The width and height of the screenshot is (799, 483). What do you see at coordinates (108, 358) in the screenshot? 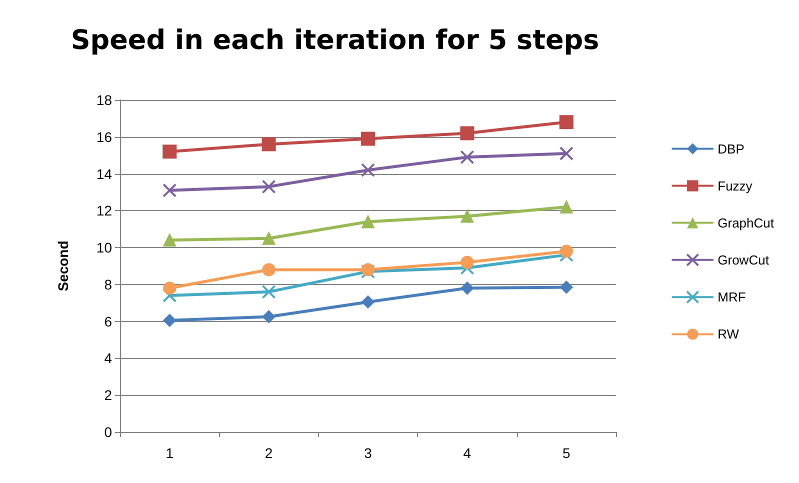
I see `y-tick-label: 4` at bounding box center [108, 358].